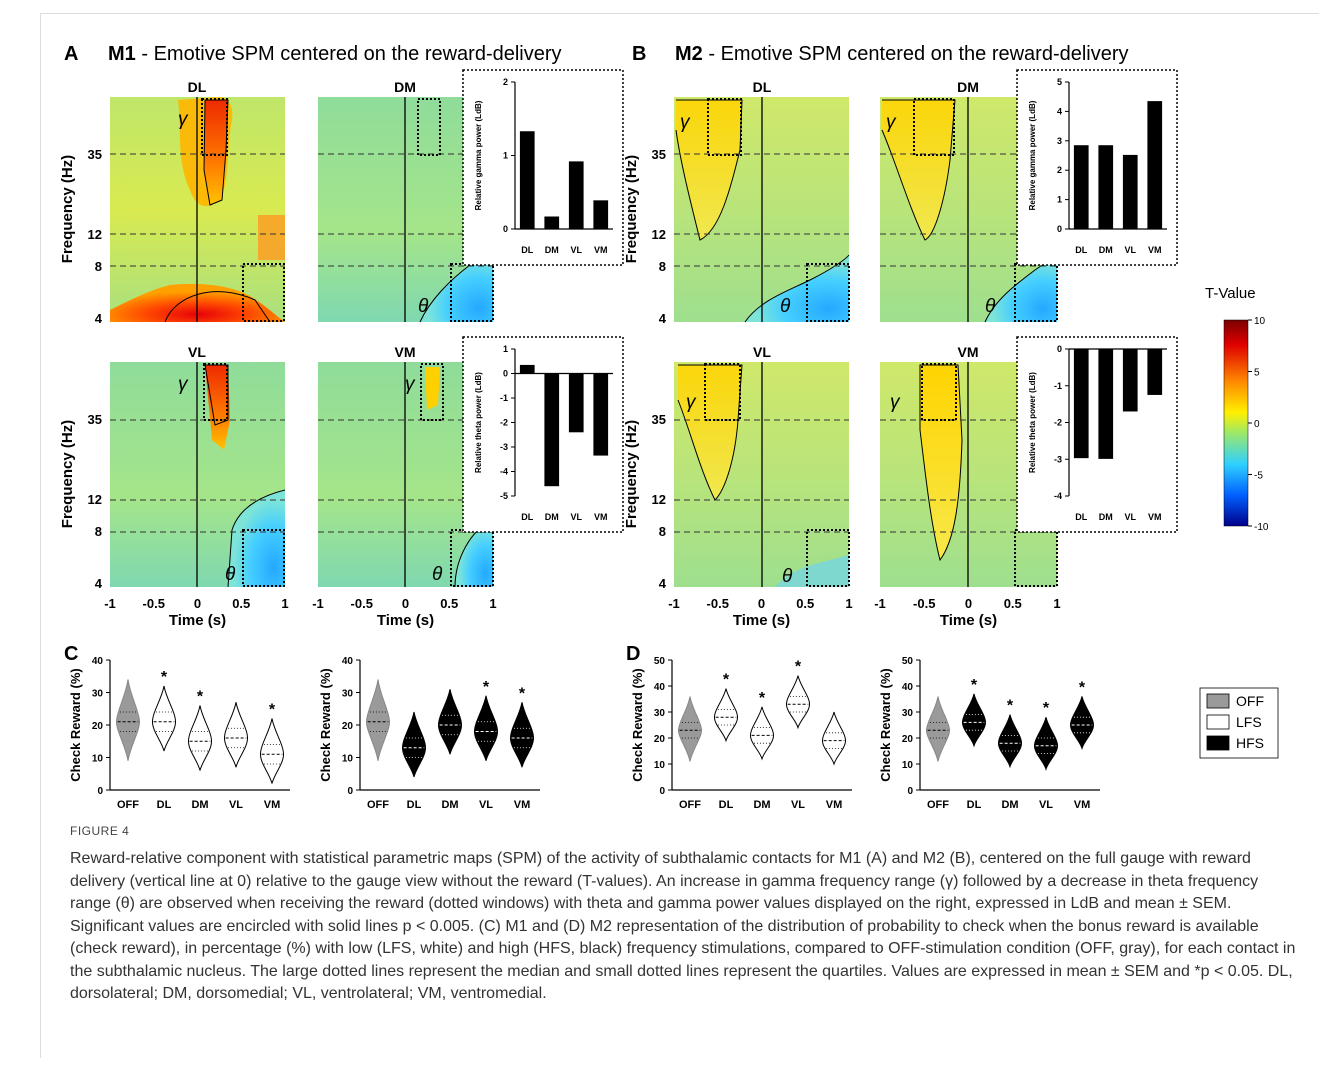 Image resolution: width=1319 pixels, height=1075 pixels. I want to click on bar-DL, so click(1081, 187).